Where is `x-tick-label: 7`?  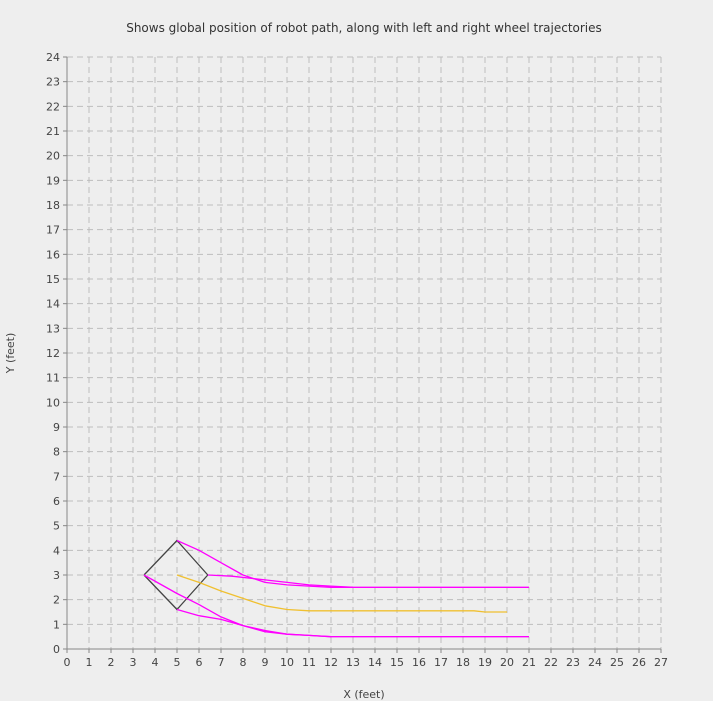 x-tick-label: 7 is located at coordinates (221, 662).